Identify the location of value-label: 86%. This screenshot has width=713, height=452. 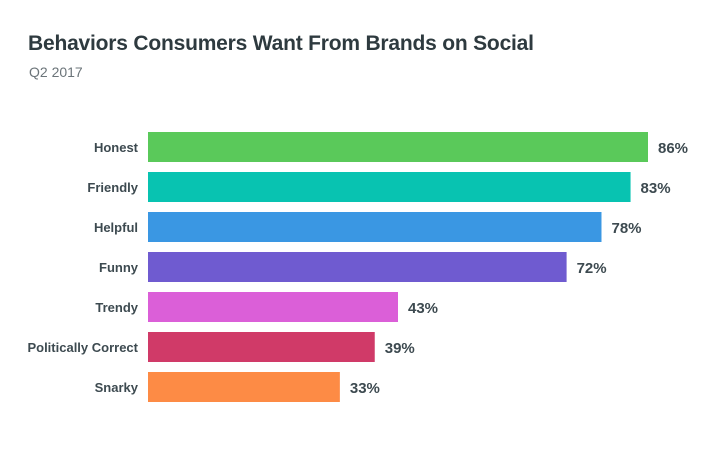
(673, 148).